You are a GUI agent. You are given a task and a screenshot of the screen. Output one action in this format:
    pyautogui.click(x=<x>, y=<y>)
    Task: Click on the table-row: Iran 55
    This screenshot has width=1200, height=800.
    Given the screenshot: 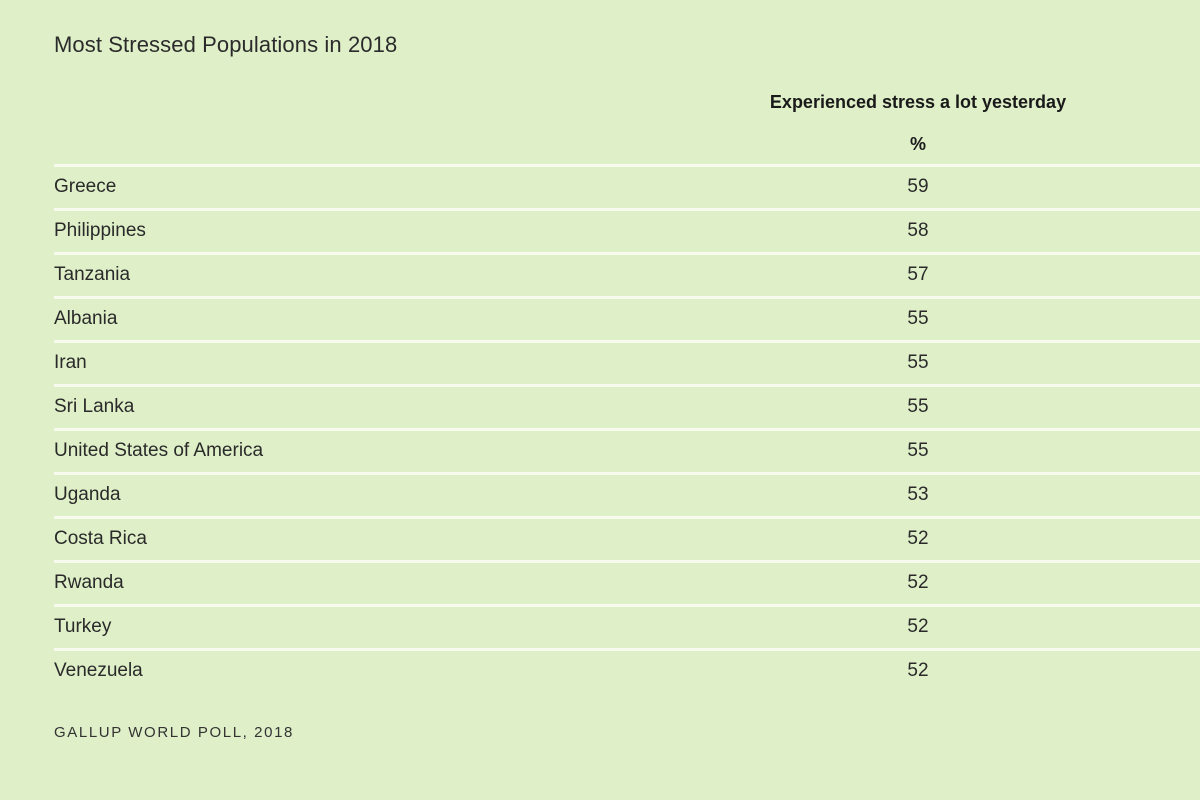 What is the action you would take?
    pyautogui.click(x=627, y=362)
    